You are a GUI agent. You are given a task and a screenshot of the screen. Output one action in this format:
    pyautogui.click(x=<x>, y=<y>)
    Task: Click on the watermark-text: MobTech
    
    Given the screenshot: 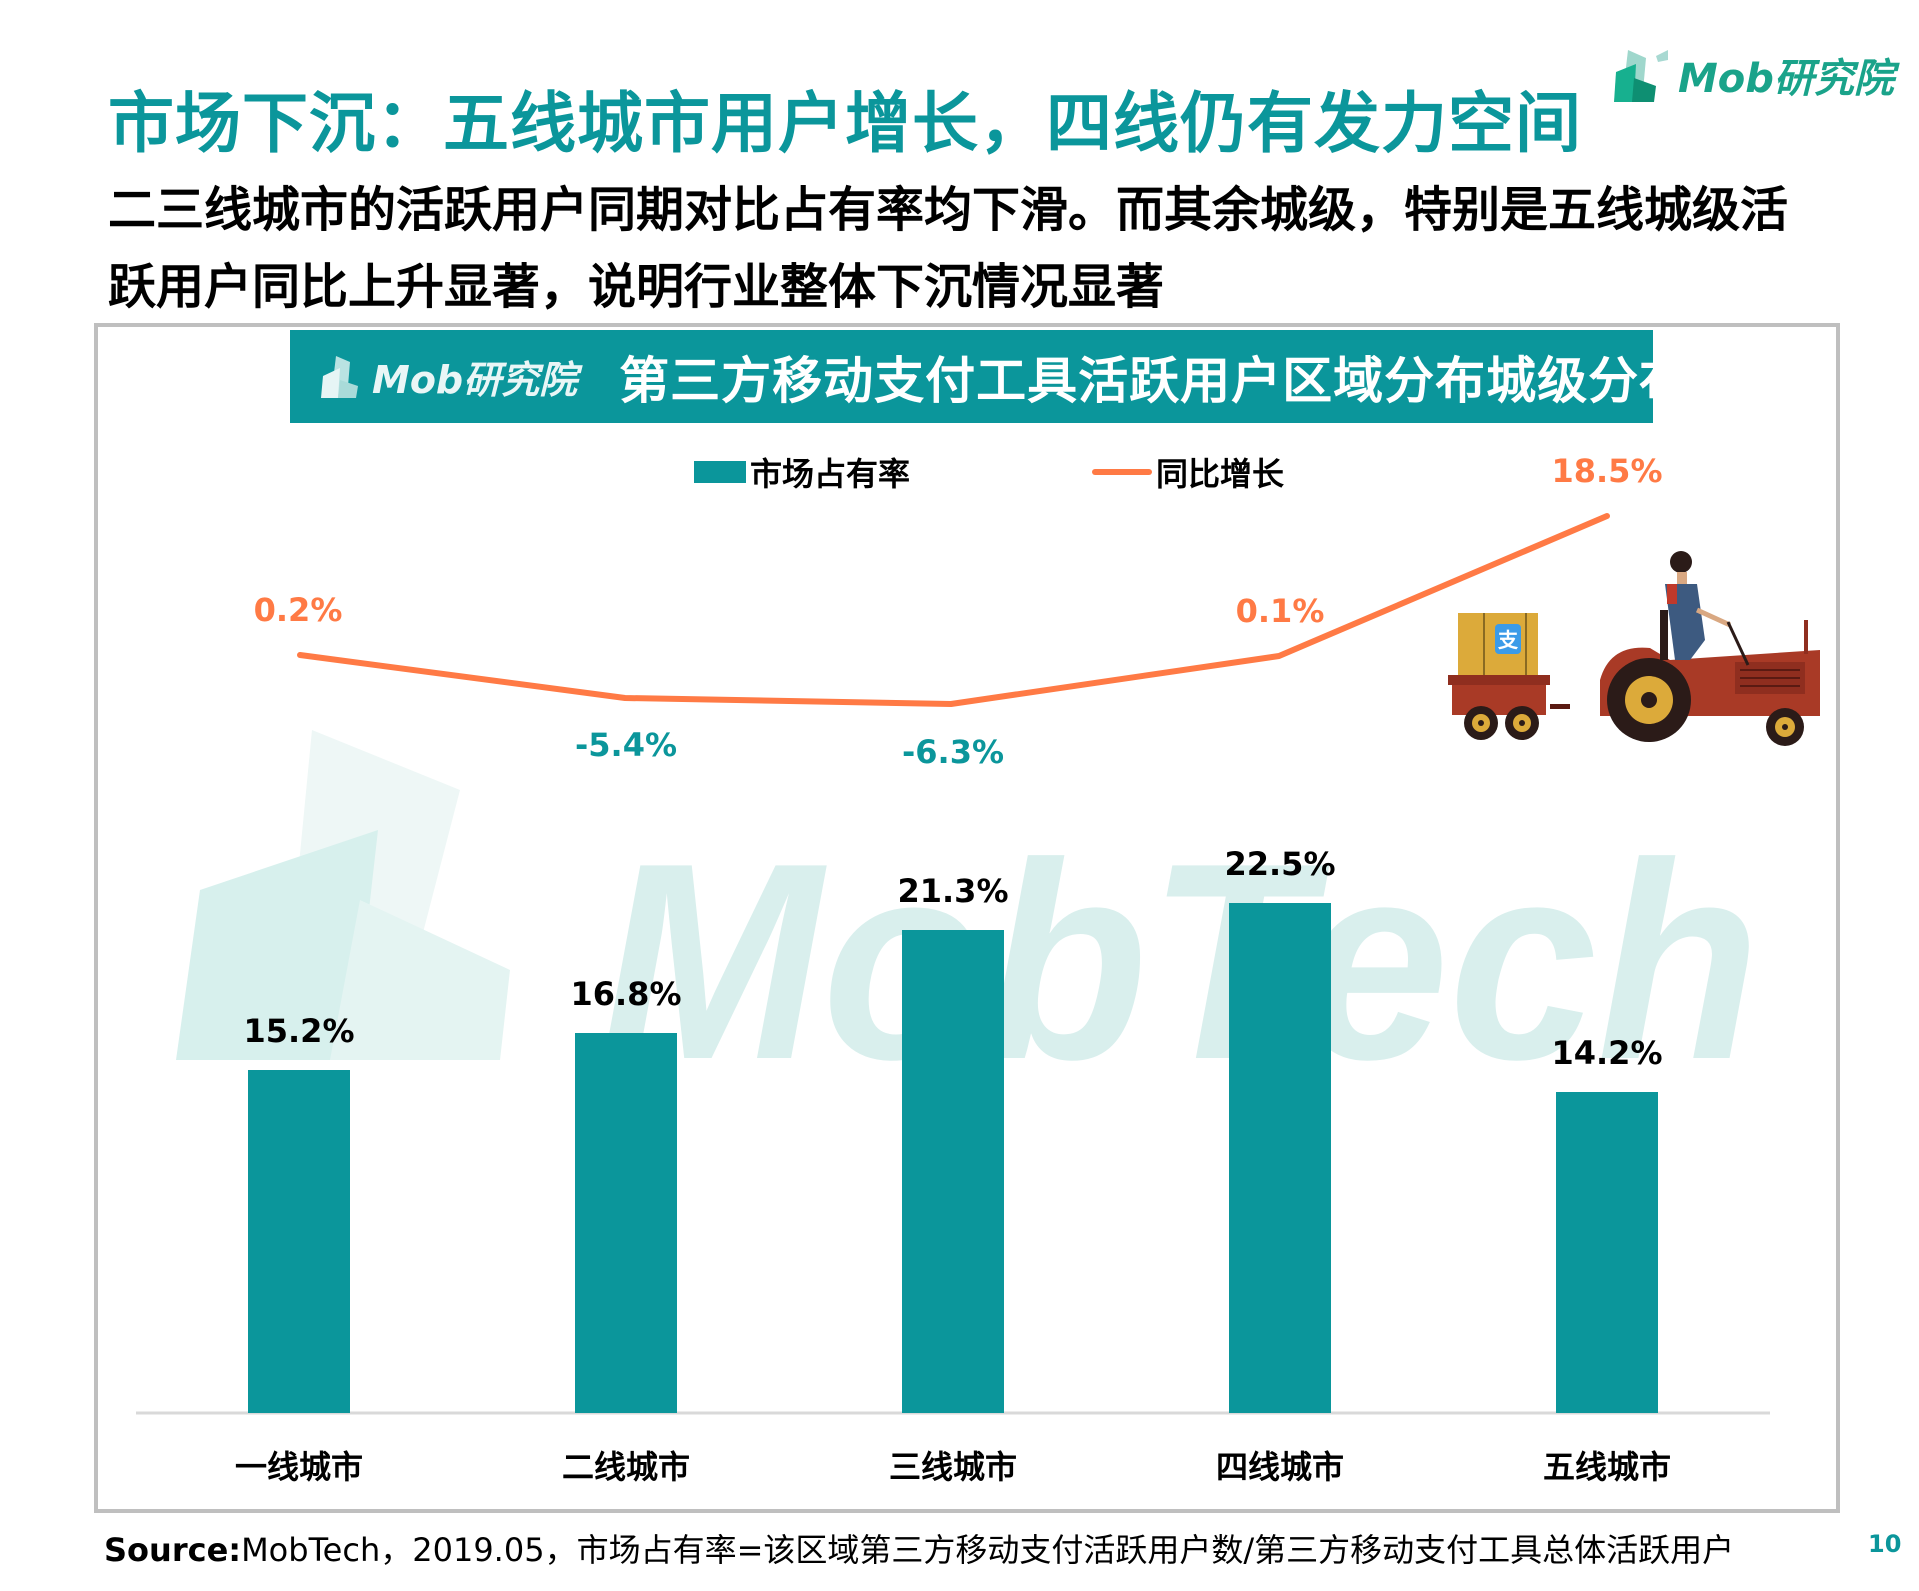 What is the action you would take?
    pyautogui.click(x=1180, y=962)
    